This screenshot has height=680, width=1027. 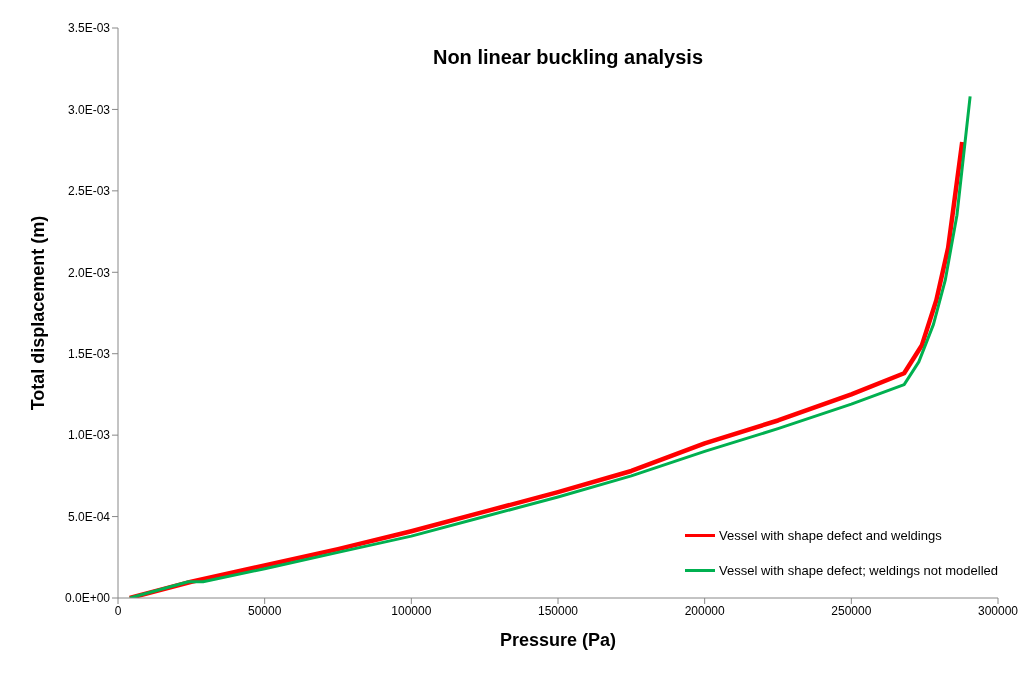 I want to click on y-tick-label: 2.5E-03, so click(x=89, y=191).